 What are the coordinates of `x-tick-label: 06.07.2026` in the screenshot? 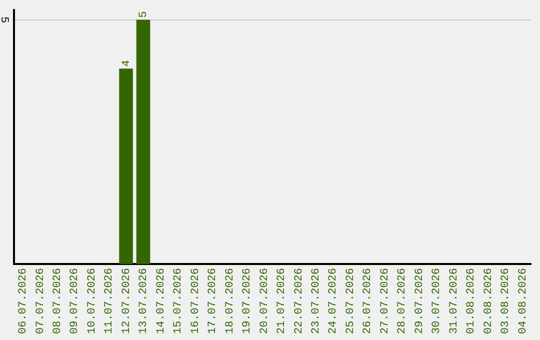 It's located at (24, 301).